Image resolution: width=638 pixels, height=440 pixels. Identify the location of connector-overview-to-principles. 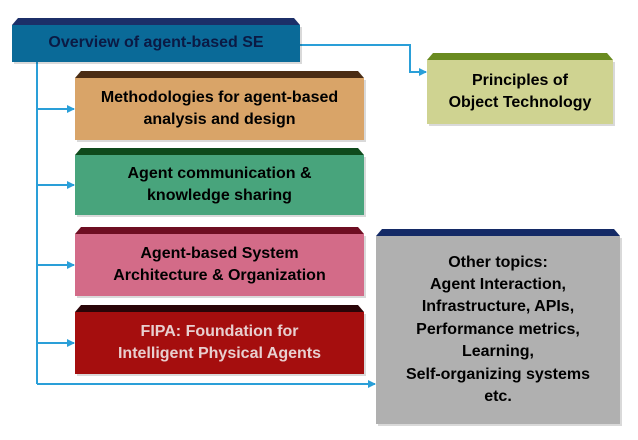
(363, 60).